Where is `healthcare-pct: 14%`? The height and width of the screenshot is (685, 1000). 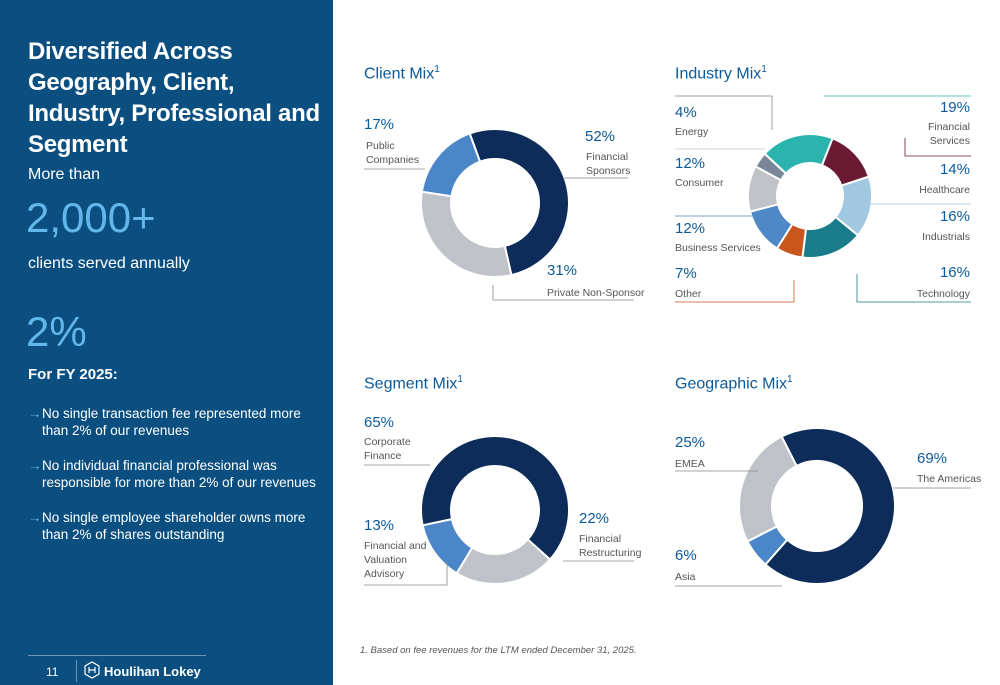 healthcare-pct: 14% is located at coordinates (954, 169).